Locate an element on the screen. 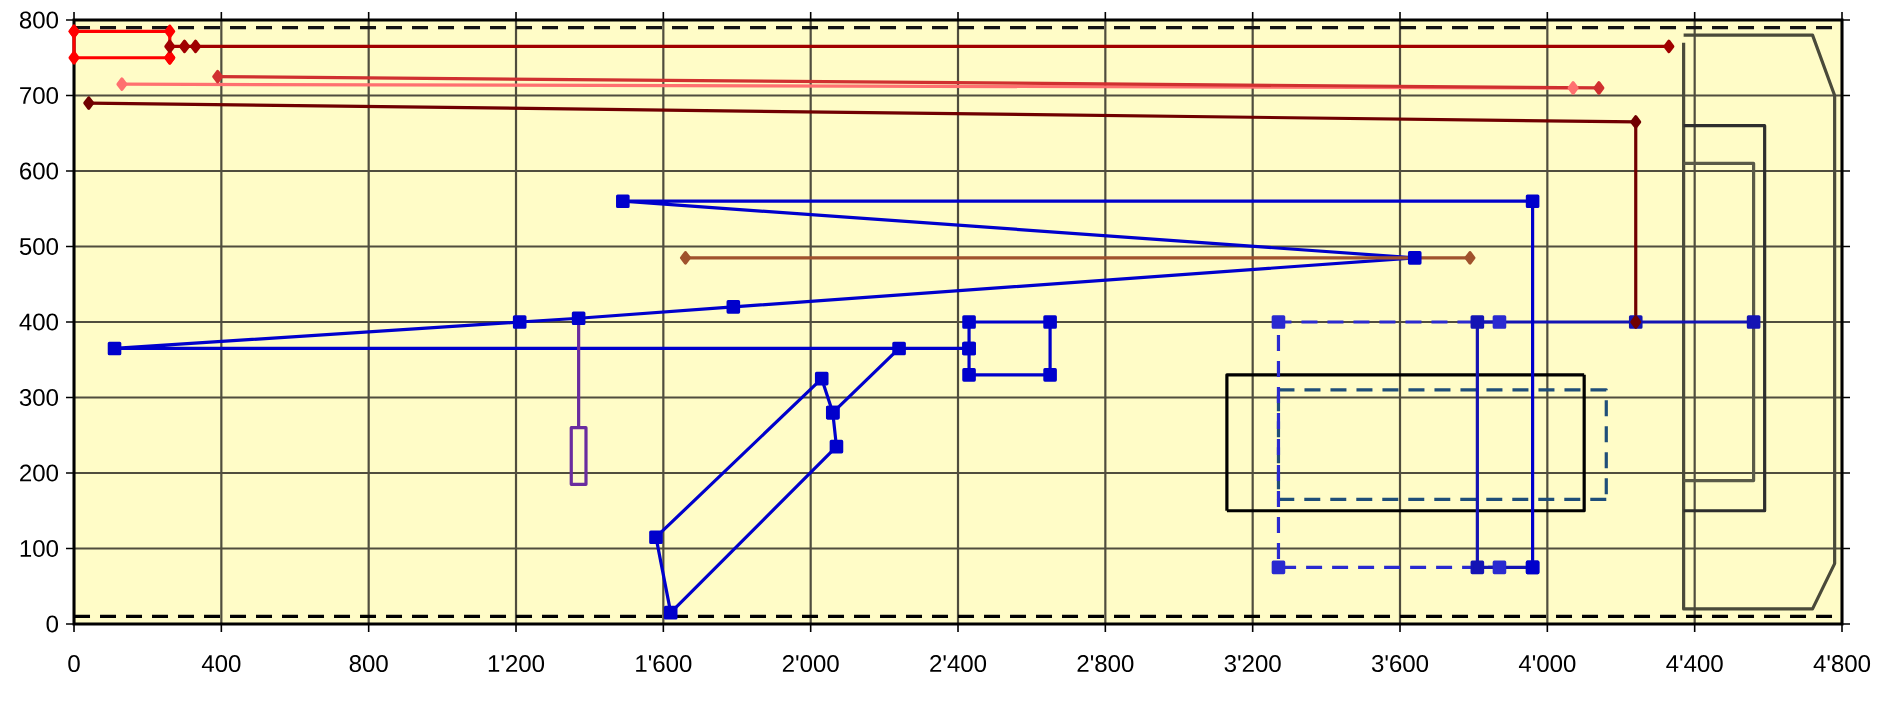 This screenshot has width=1884, height=714. x-tick-label: 4'000 is located at coordinates (1547, 664).